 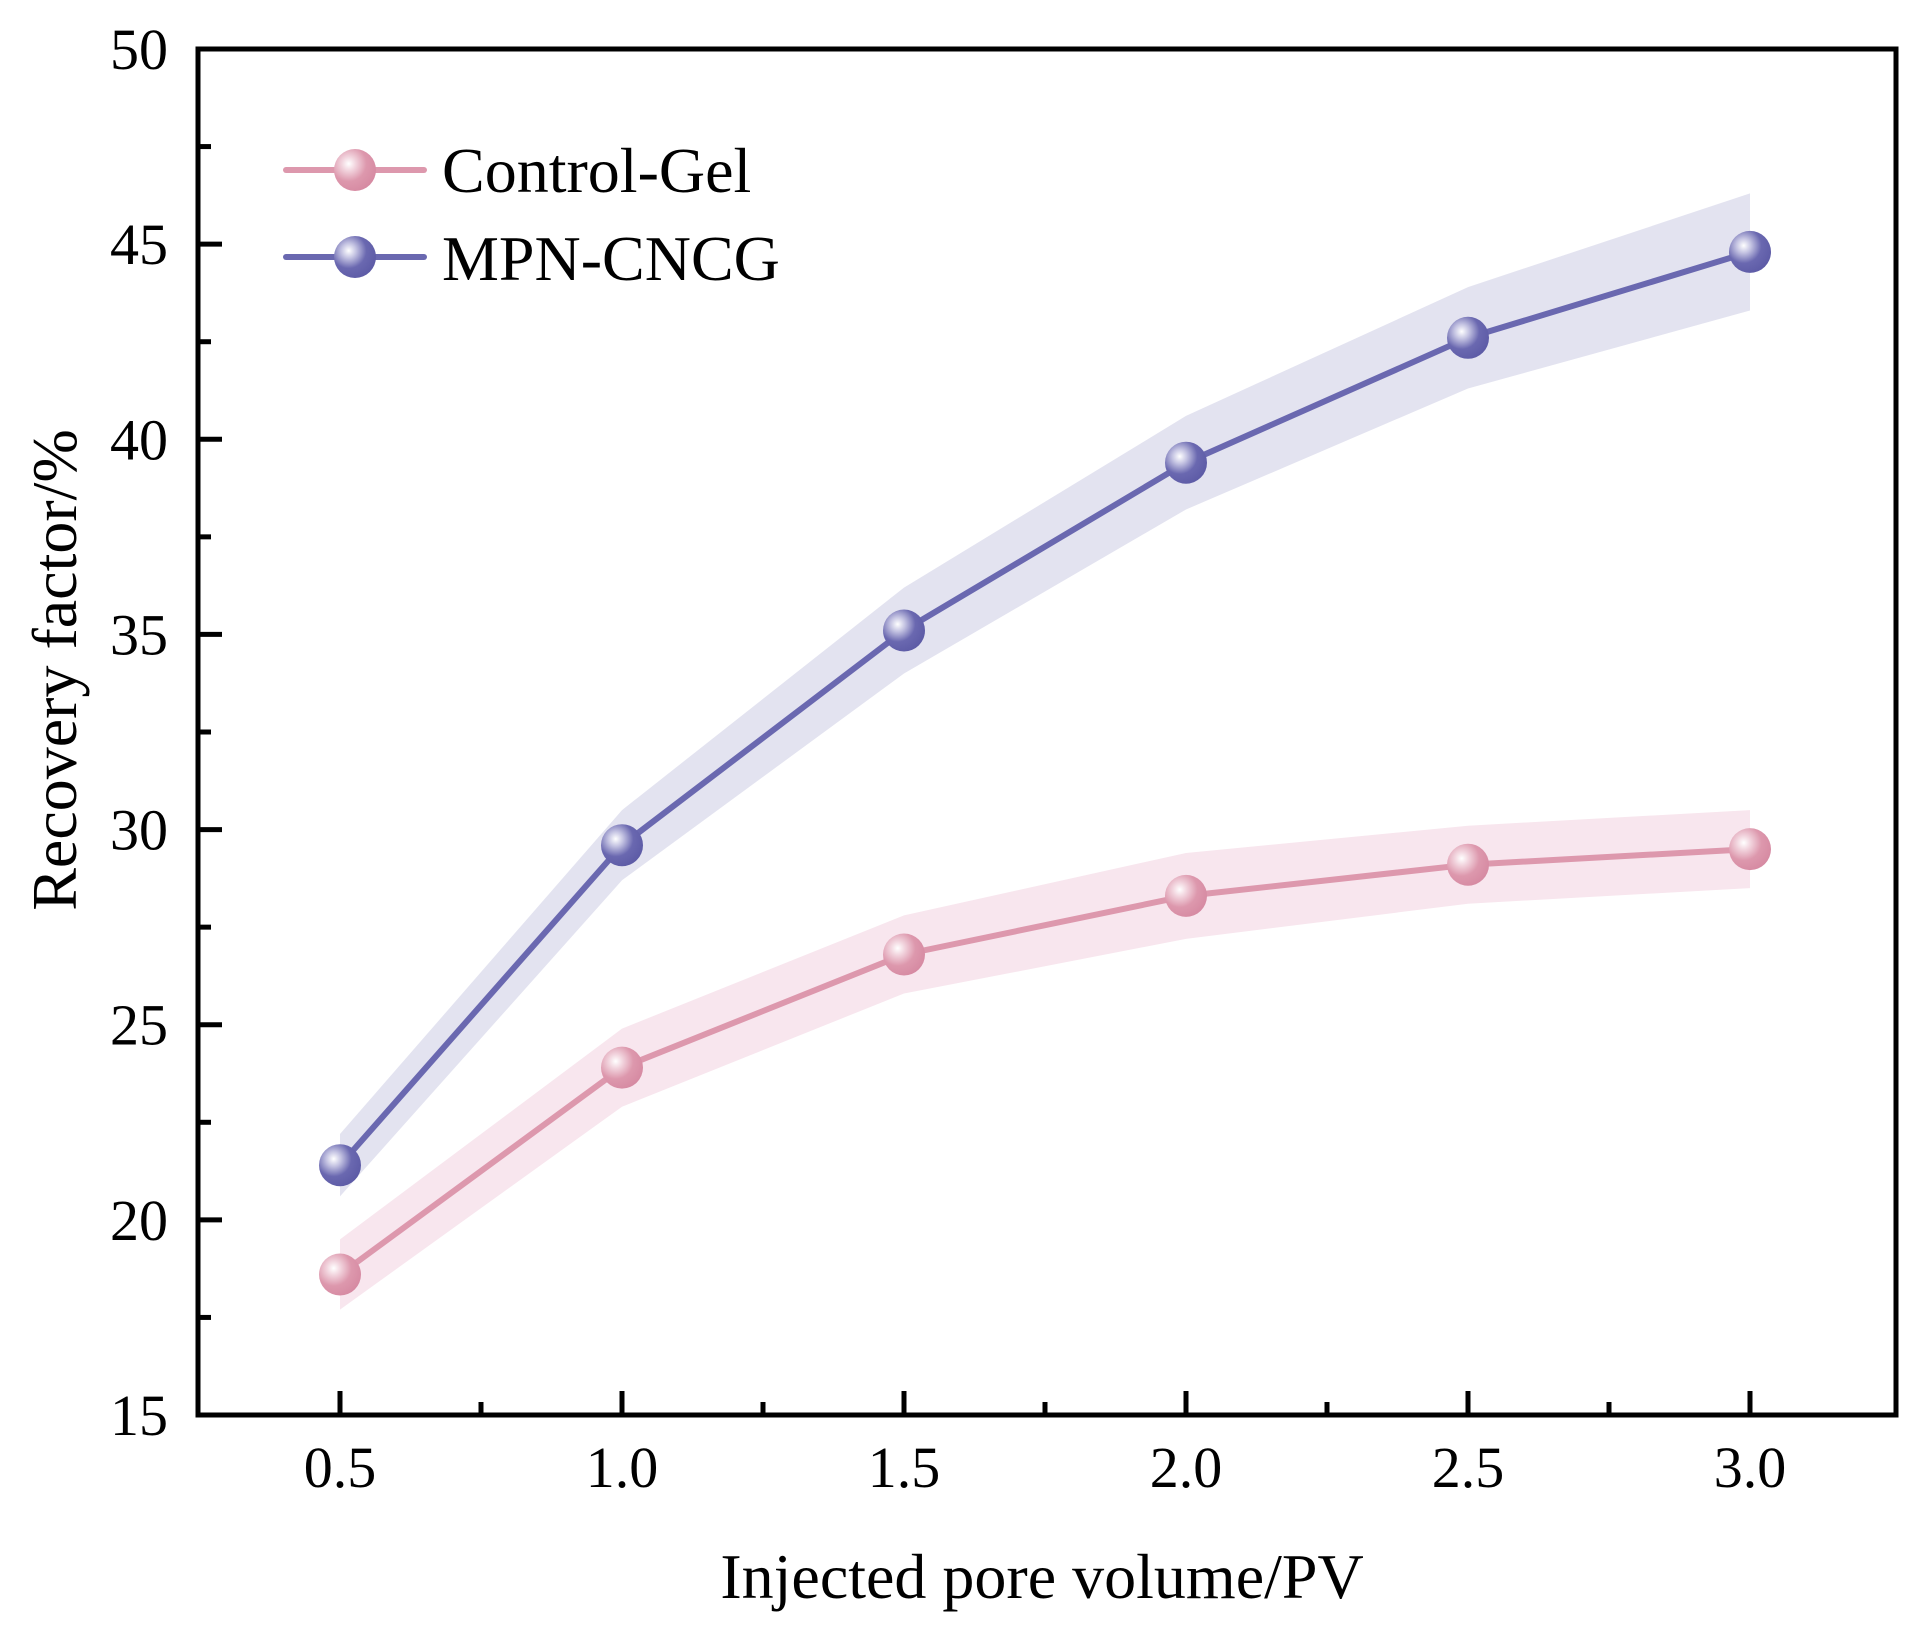 I want to click on y-tick-label: 25, so click(x=139, y=1025).